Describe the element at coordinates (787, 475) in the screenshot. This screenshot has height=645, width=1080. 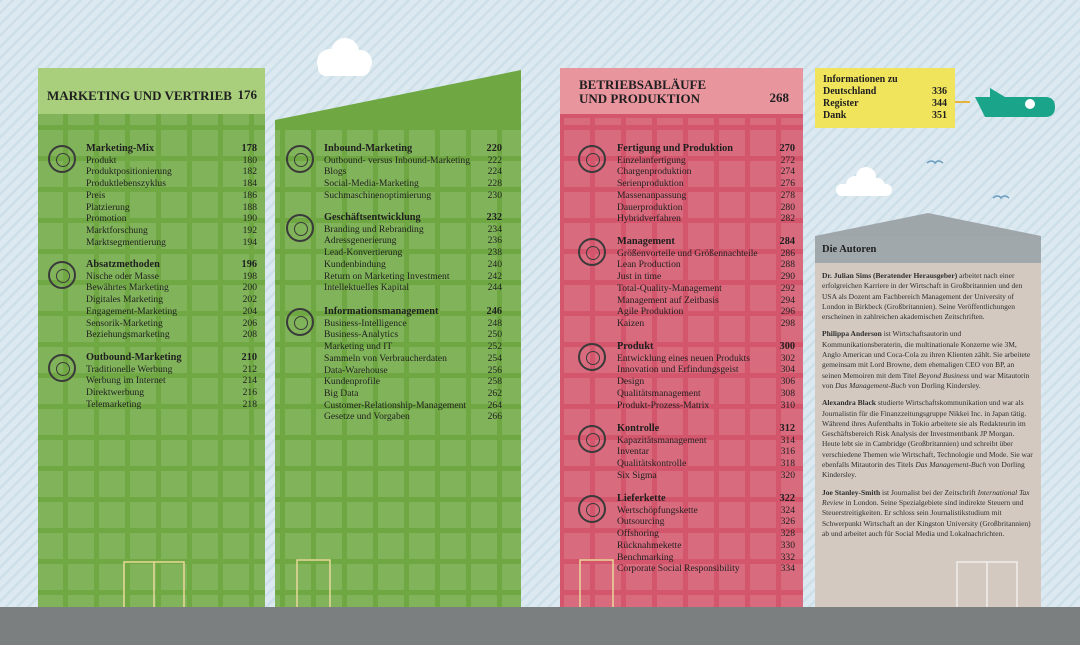
I see `entry-page: 320` at that location.